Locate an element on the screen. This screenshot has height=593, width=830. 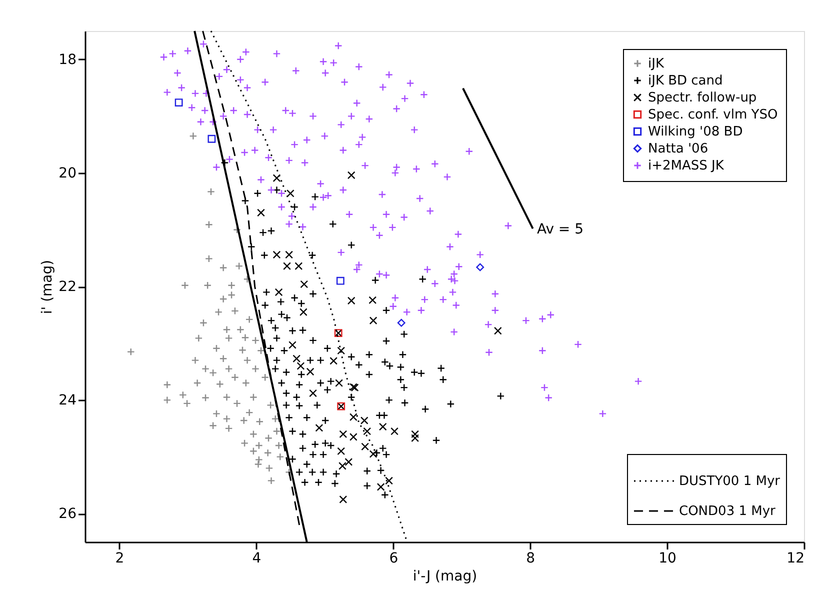
x-tick-label: 4 is located at coordinates (257, 558).